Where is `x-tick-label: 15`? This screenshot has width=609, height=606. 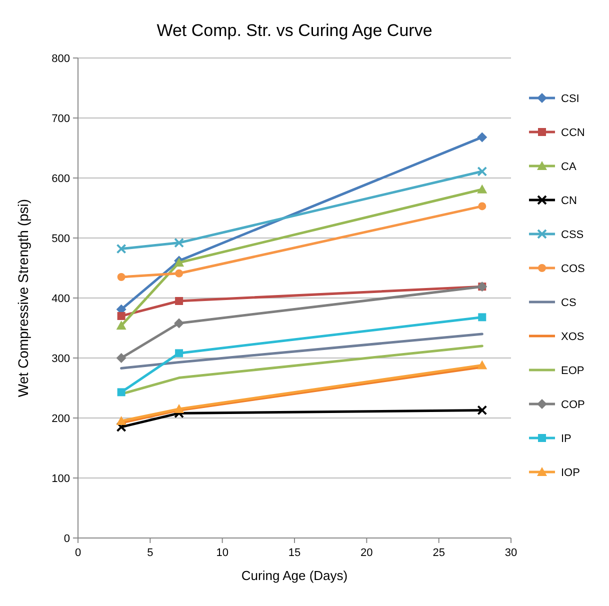 x-tick-label: 15 is located at coordinates (294, 553).